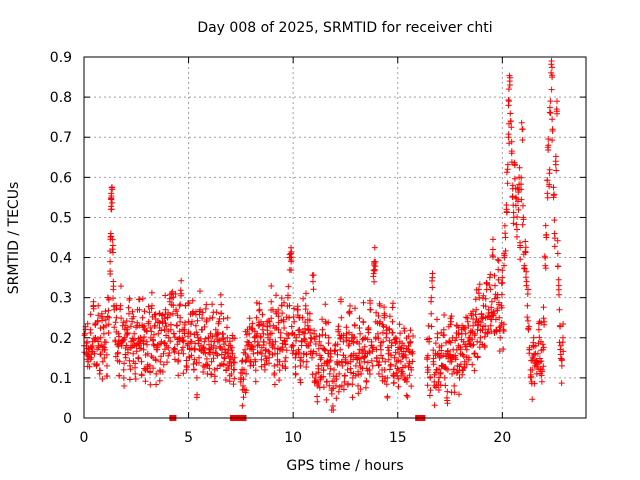 Image resolution: width=640 pixels, height=480 pixels. I want to click on x-tick-labels: 0 5 10 15 20, so click(296, 438).